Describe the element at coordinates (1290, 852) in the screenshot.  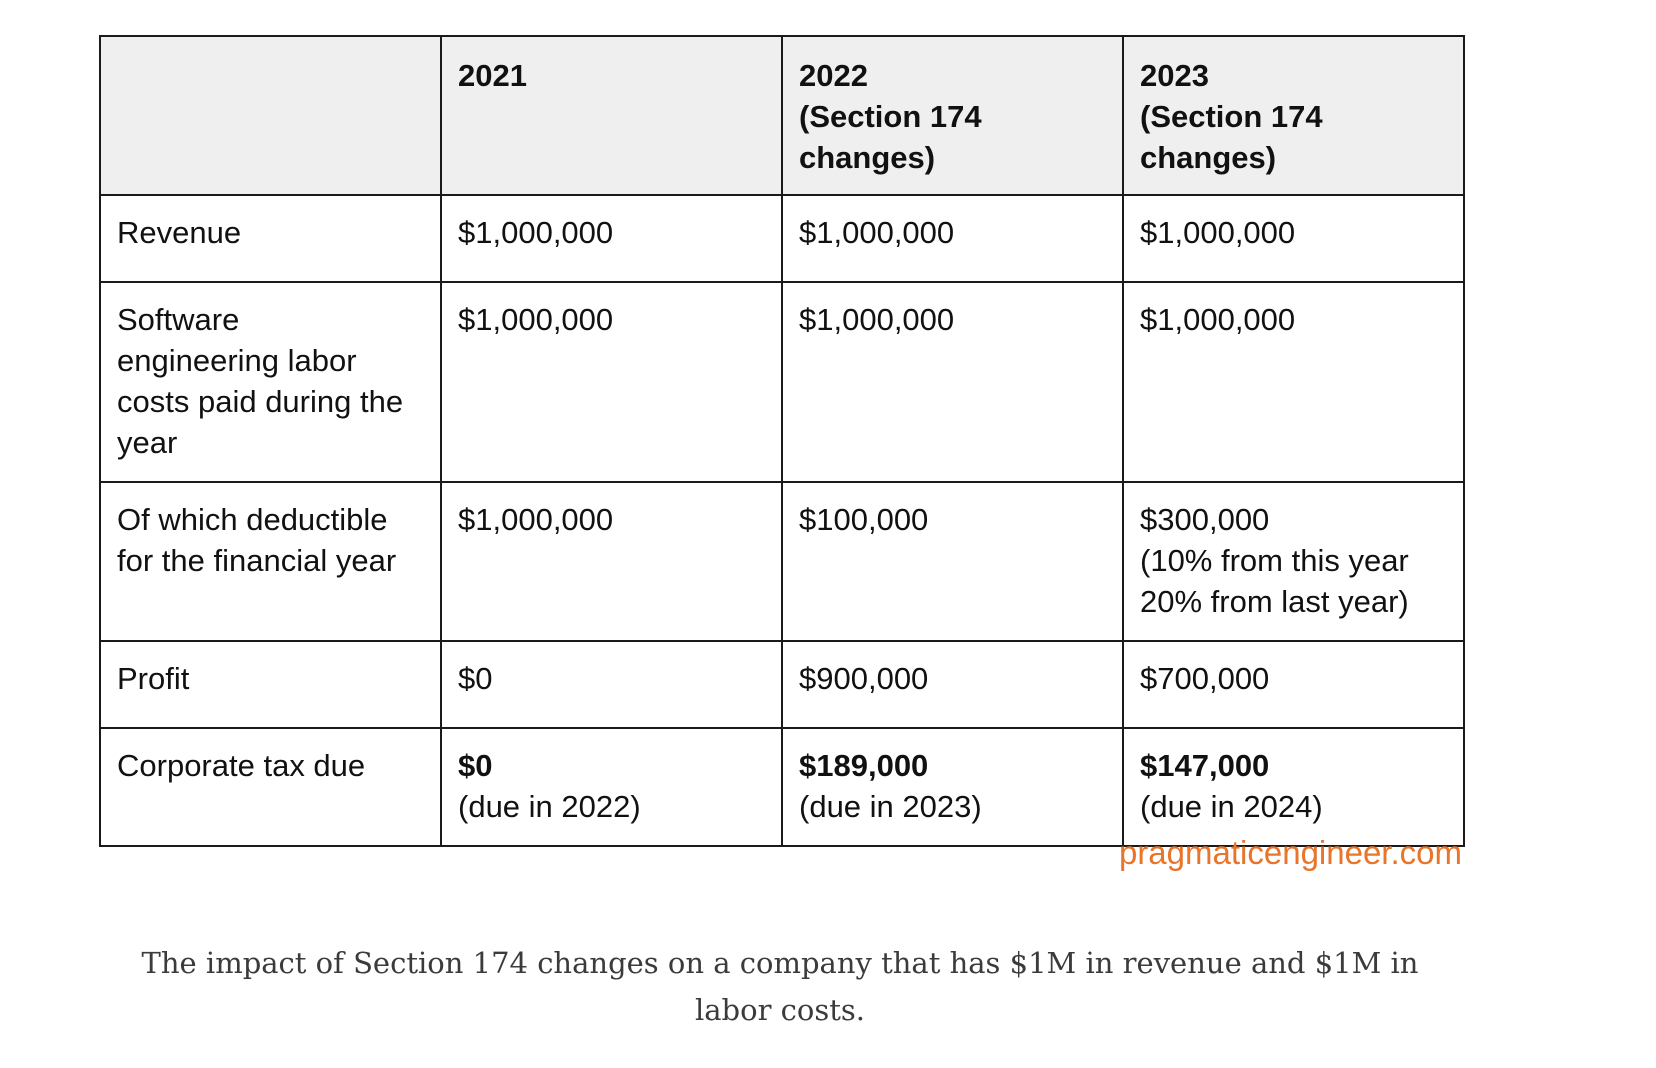
I see `source-watermark: pragmaticengineer.com` at that location.